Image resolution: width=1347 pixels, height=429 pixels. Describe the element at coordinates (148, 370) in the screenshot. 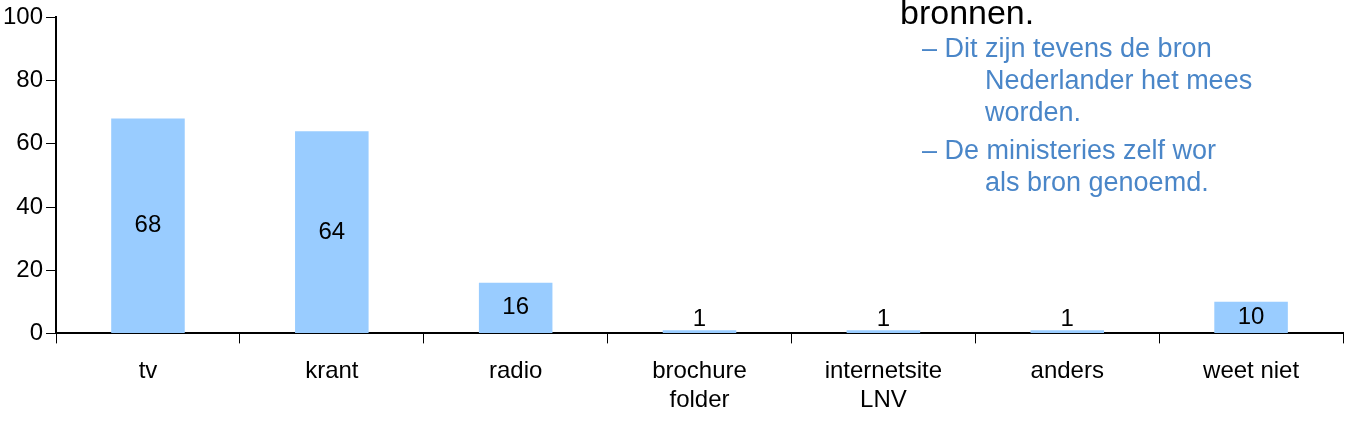

I see `x-tick-label: tv` at that location.